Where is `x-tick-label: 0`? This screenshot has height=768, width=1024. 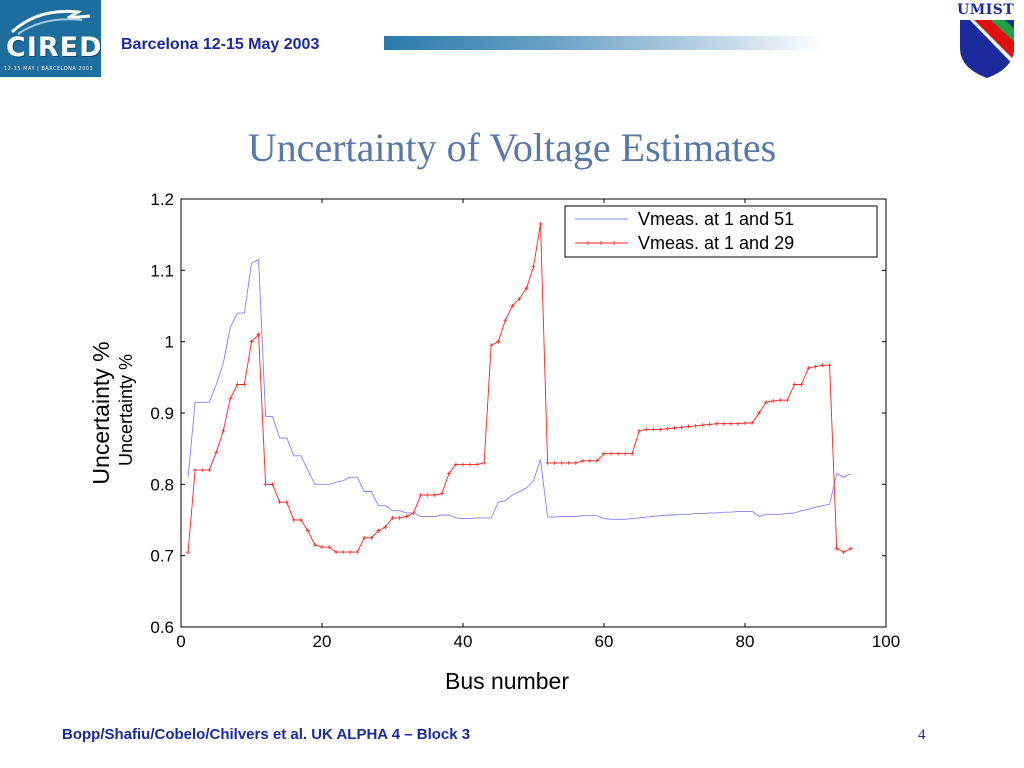 x-tick-label: 0 is located at coordinates (180, 641).